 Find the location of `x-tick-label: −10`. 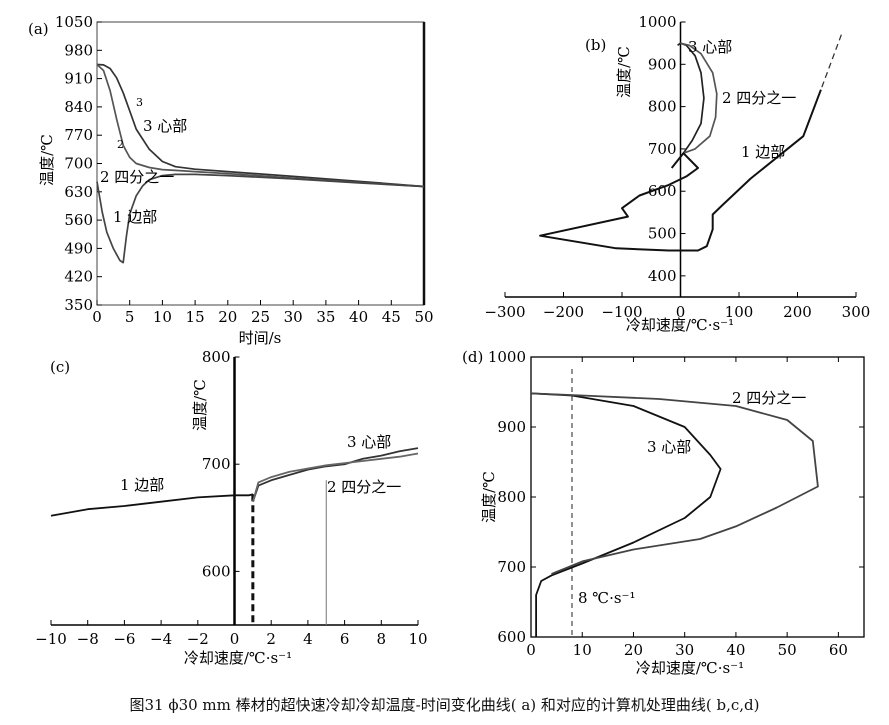

x-tick-label: −10 is located at coordinates (51, 639).